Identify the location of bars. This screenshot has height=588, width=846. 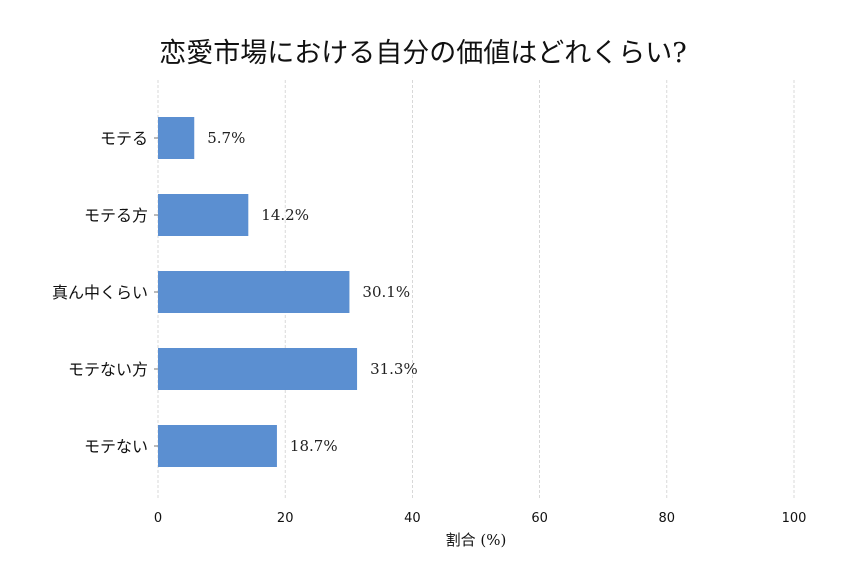
(258, 292).